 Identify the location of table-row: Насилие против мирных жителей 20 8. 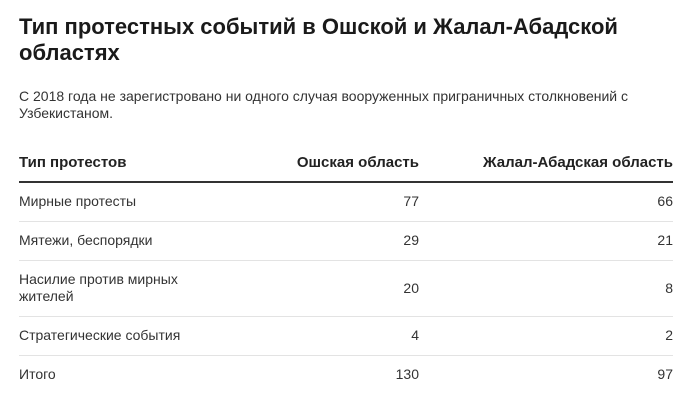
(346, 288).